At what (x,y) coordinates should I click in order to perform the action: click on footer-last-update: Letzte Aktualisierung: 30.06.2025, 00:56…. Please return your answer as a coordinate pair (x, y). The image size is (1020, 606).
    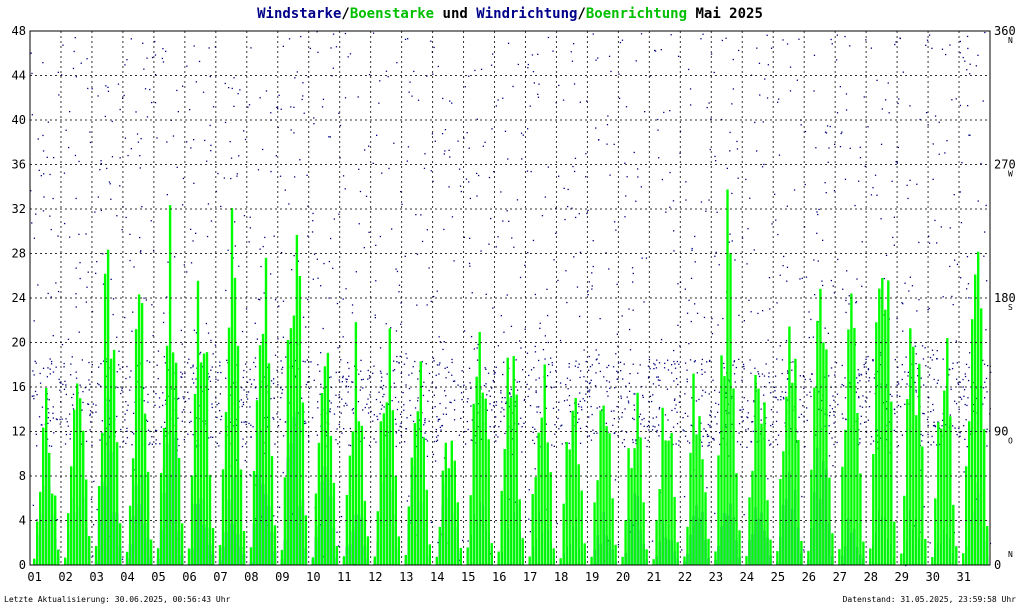
    Looking at the image, I should click on (117, 599).